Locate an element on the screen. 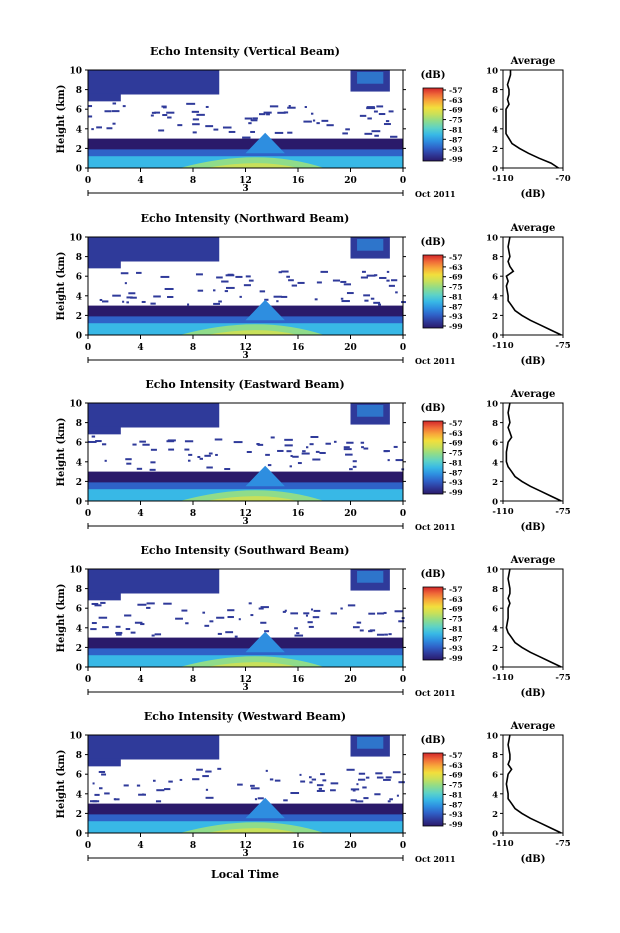 The width and height of the screenshot is (620, 933). profile-y-tick-label: 0 is located at coordinates (495, 669).